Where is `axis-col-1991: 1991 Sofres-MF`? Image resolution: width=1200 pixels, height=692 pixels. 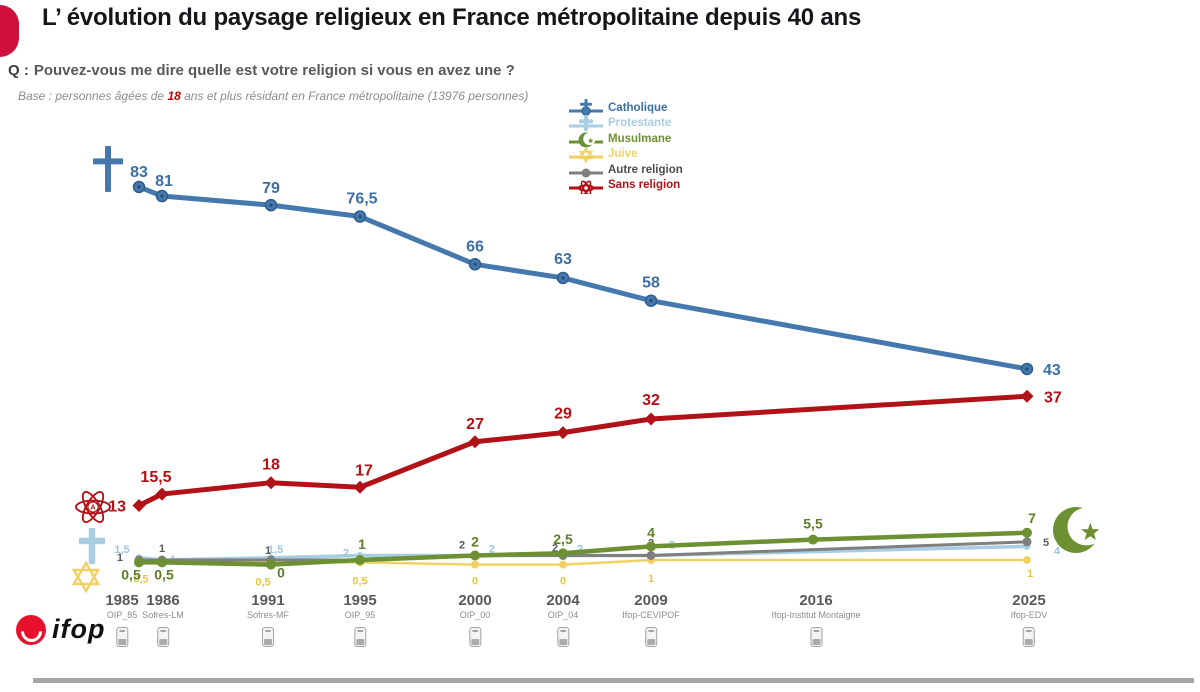 axis-col-1991: 1991 Sofres-MF is located at coordinates (268, 619).